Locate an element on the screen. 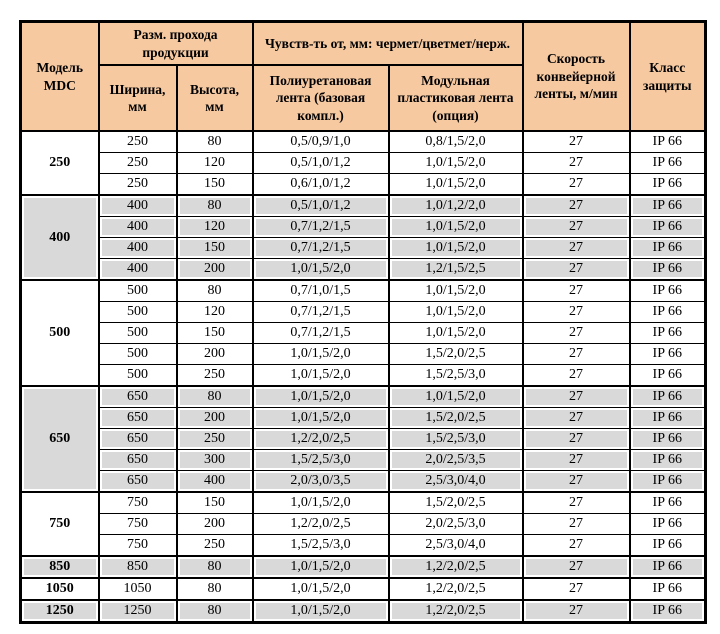  table-row: 650 250 1,2/2,0/2,5 1,5/2,5/3,0 27 IP 66 is located at coordinates (364, 439).